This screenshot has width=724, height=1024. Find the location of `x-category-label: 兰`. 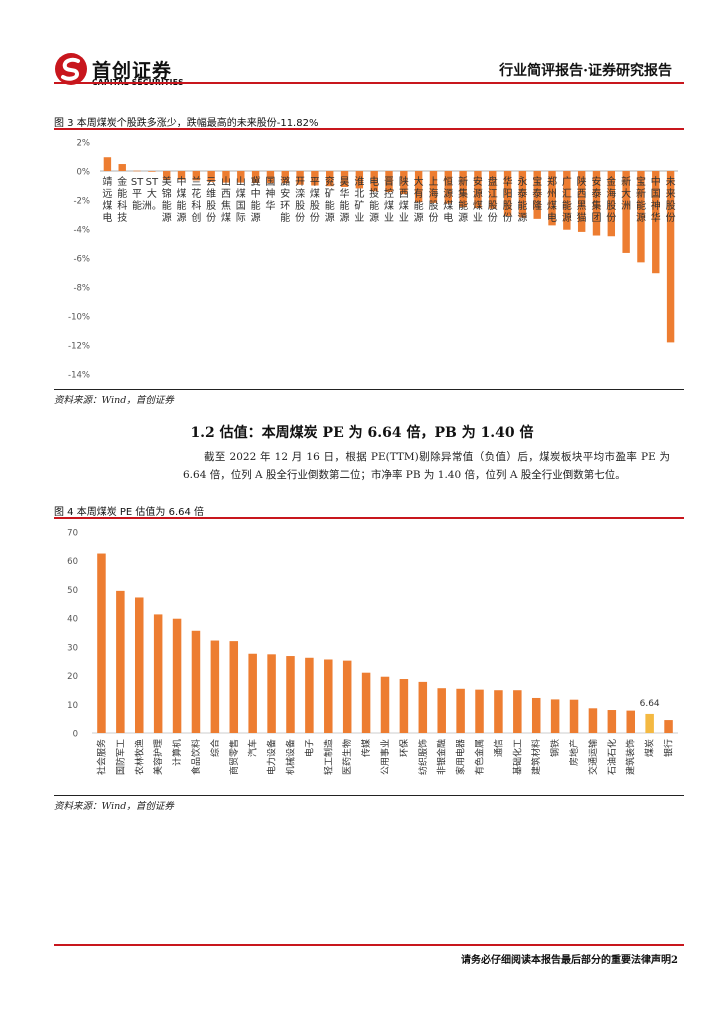

x-category-label: 兰 is located at coordinates (196, 181).